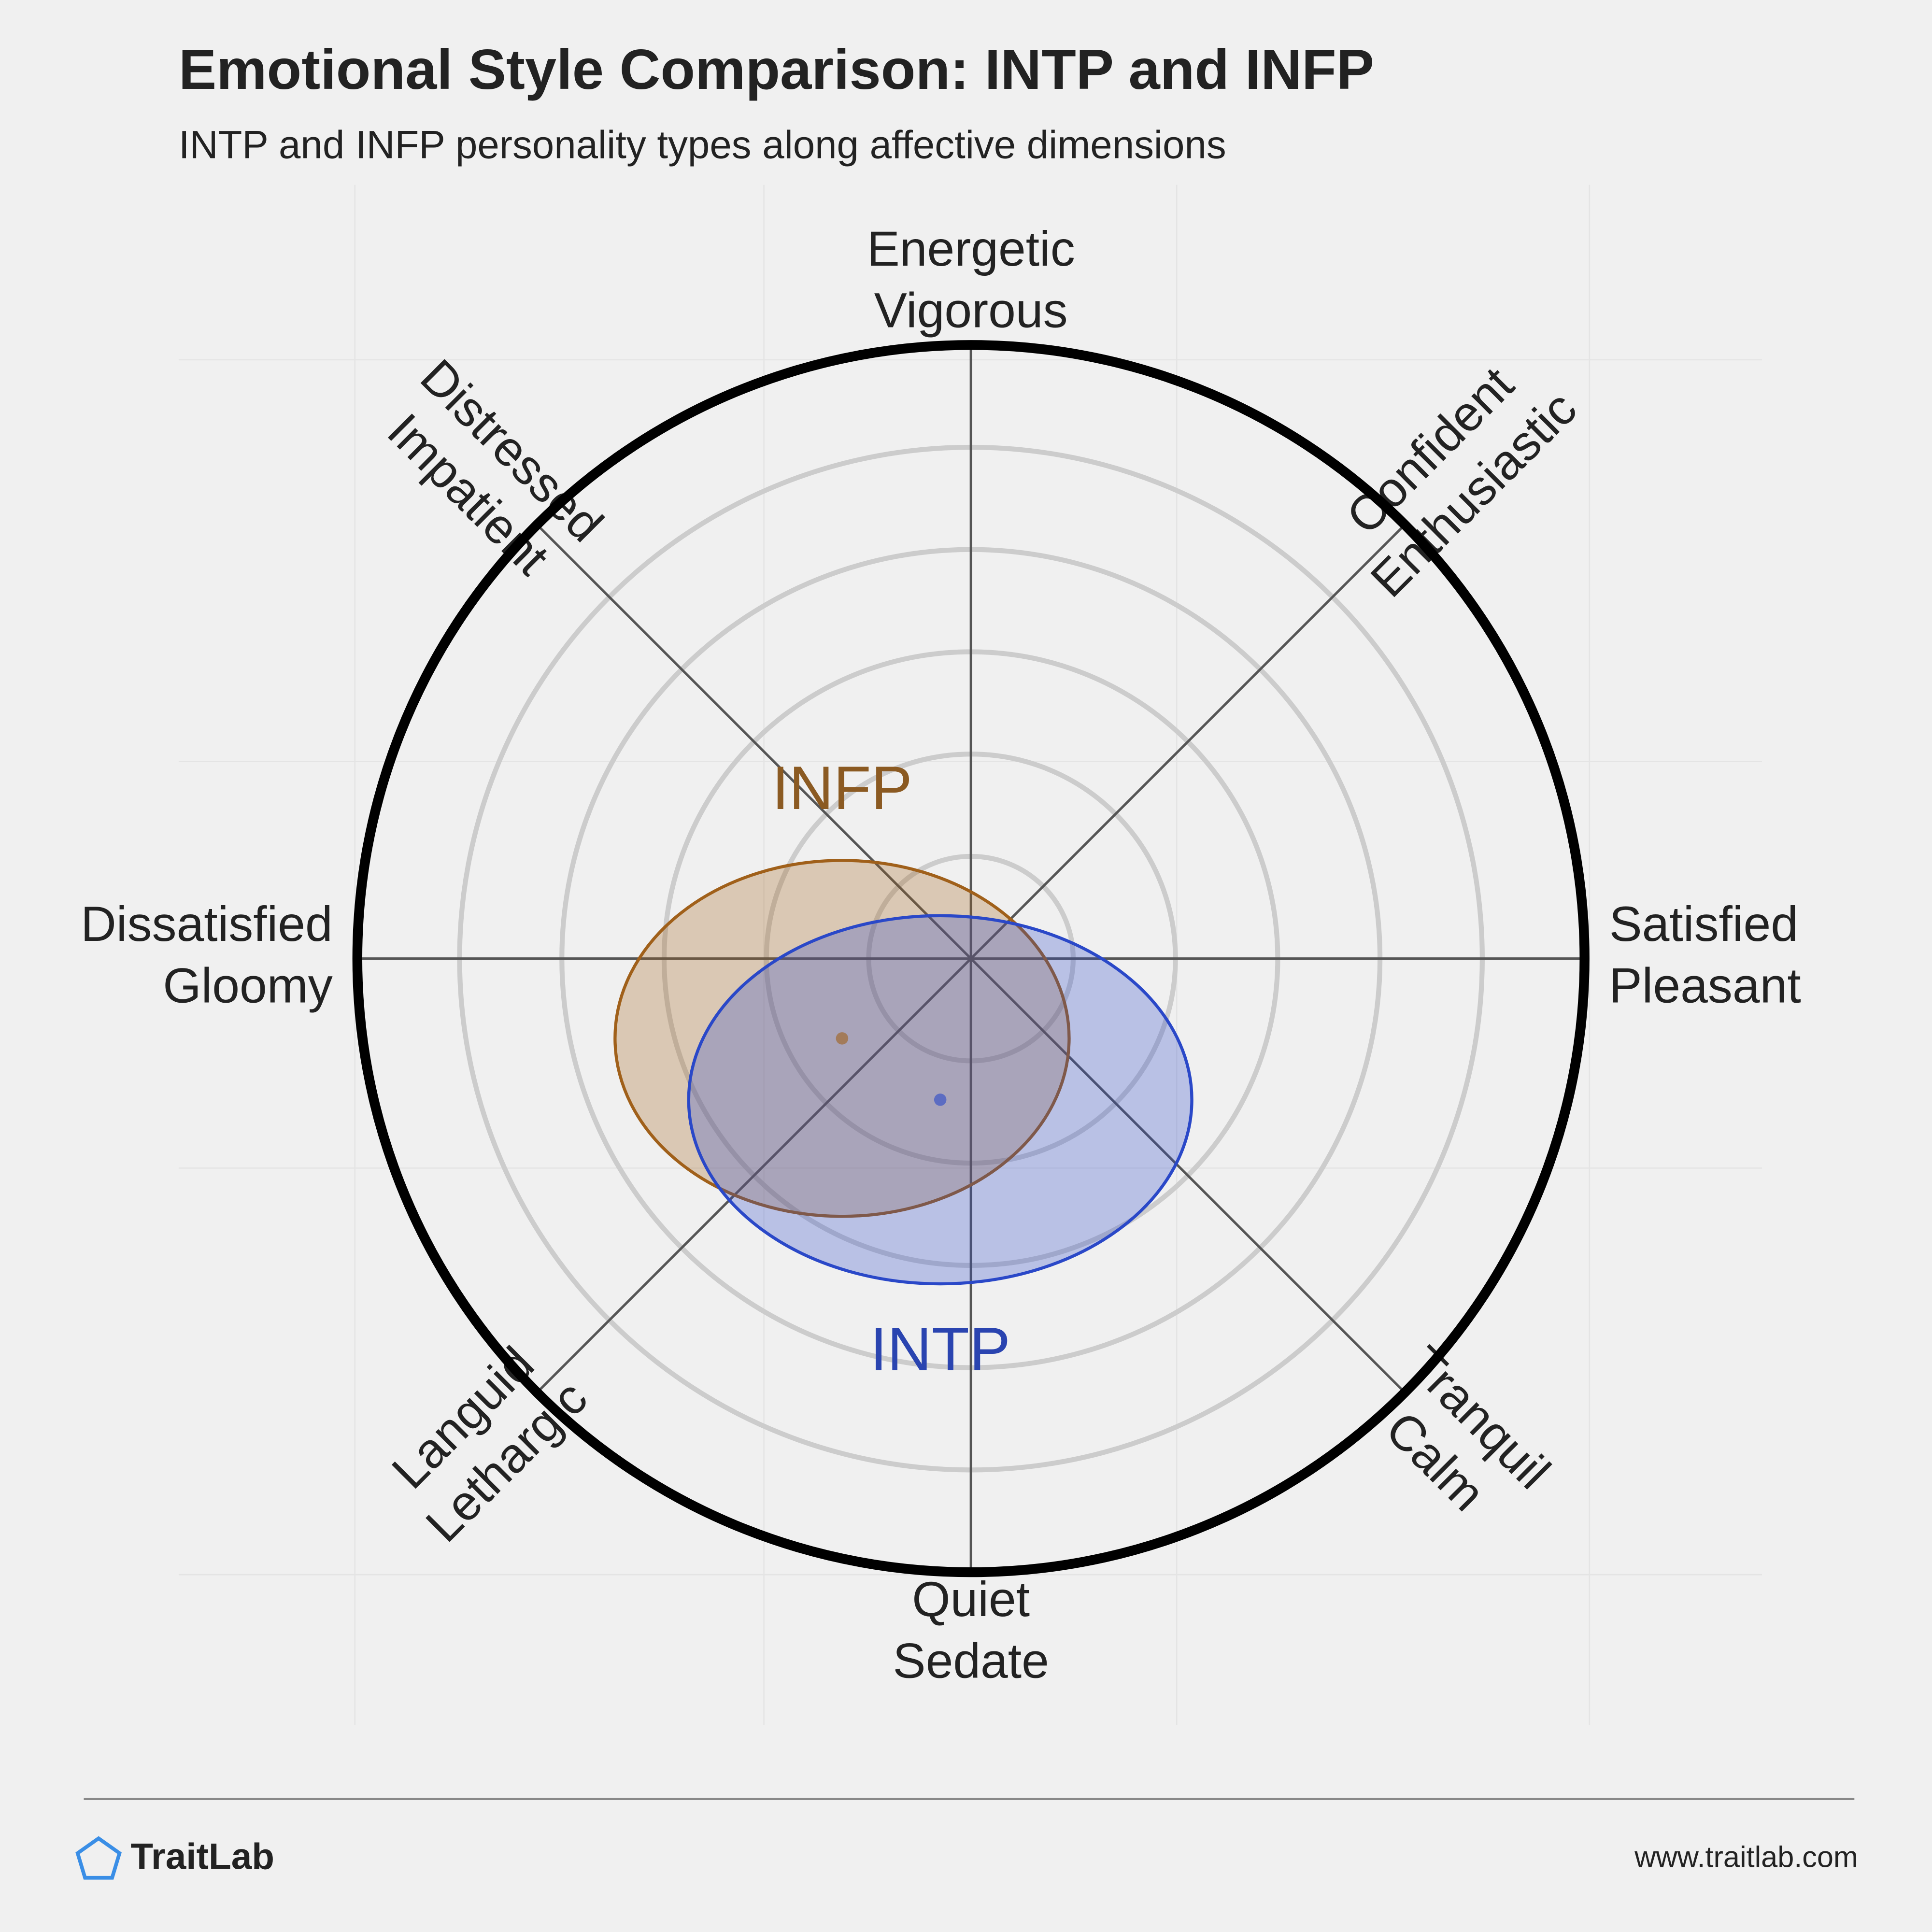  I want to click on axis-label: Quiet Sedate, so click(971, 1630).